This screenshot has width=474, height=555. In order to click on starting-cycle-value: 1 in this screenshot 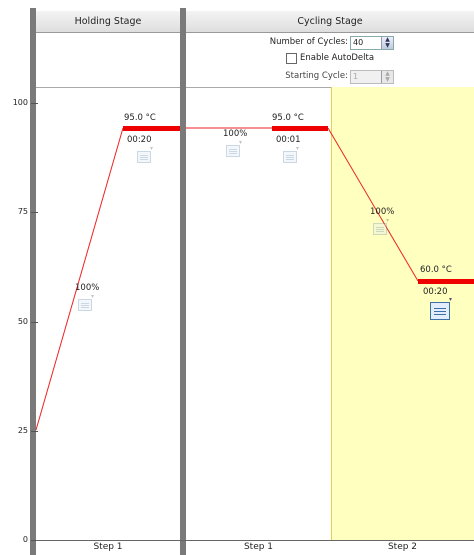, I will do `click(356, 76)`.